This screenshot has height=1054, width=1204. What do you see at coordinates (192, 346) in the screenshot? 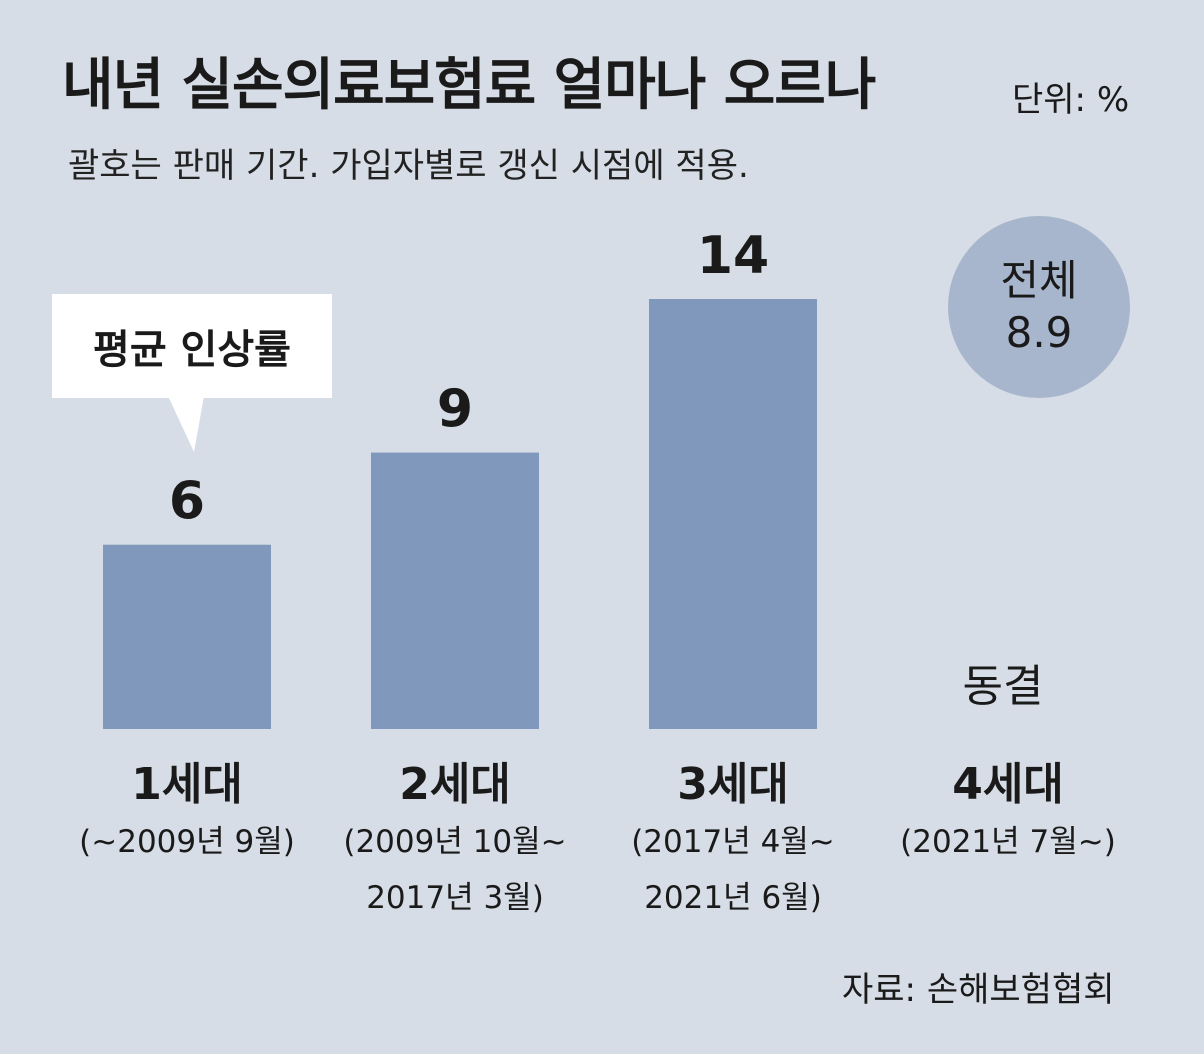
I see `average-increase-callout: 평균 인상률` at bounding box center [192, 346].